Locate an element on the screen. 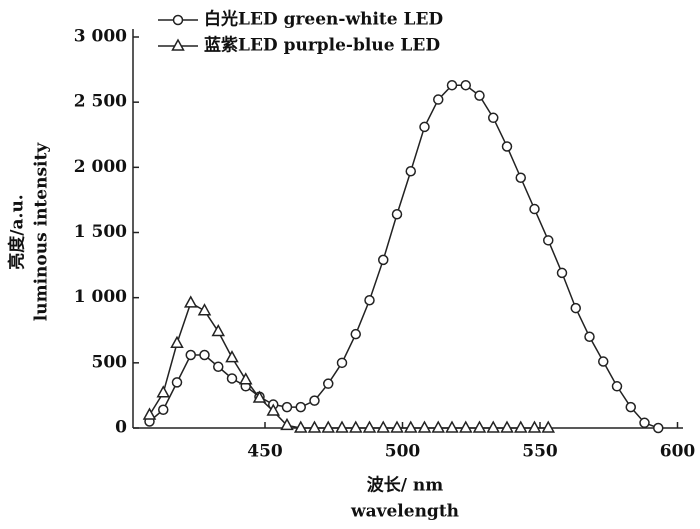 The height and width of the screenshot is (529, 700). y-tick-label: 2 500 is located at coordinates (100, 102).